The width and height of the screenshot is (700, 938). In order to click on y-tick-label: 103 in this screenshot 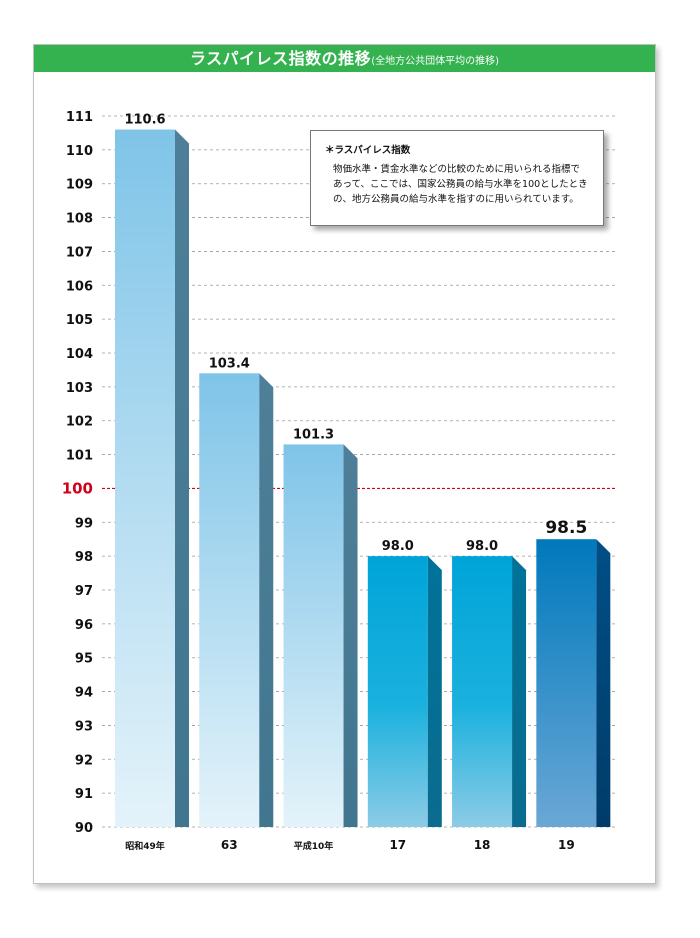, I will do `click(79, 388)`.